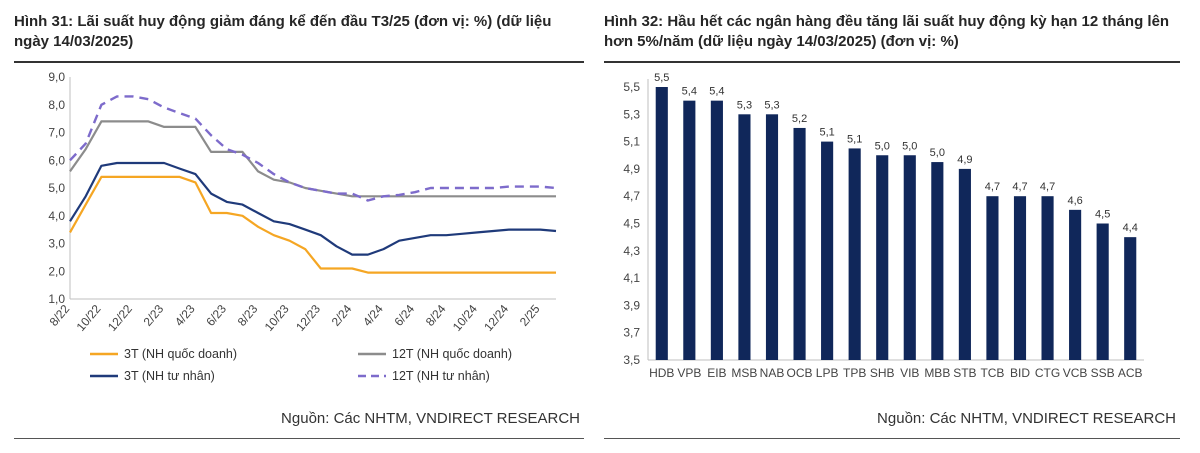 The width and height of the screenshot is (1200, 453). What do you see at coordinates (465, 318) in the screenshot?
I see `x-tick-label: 10/24` at bounding box center [465, 318].